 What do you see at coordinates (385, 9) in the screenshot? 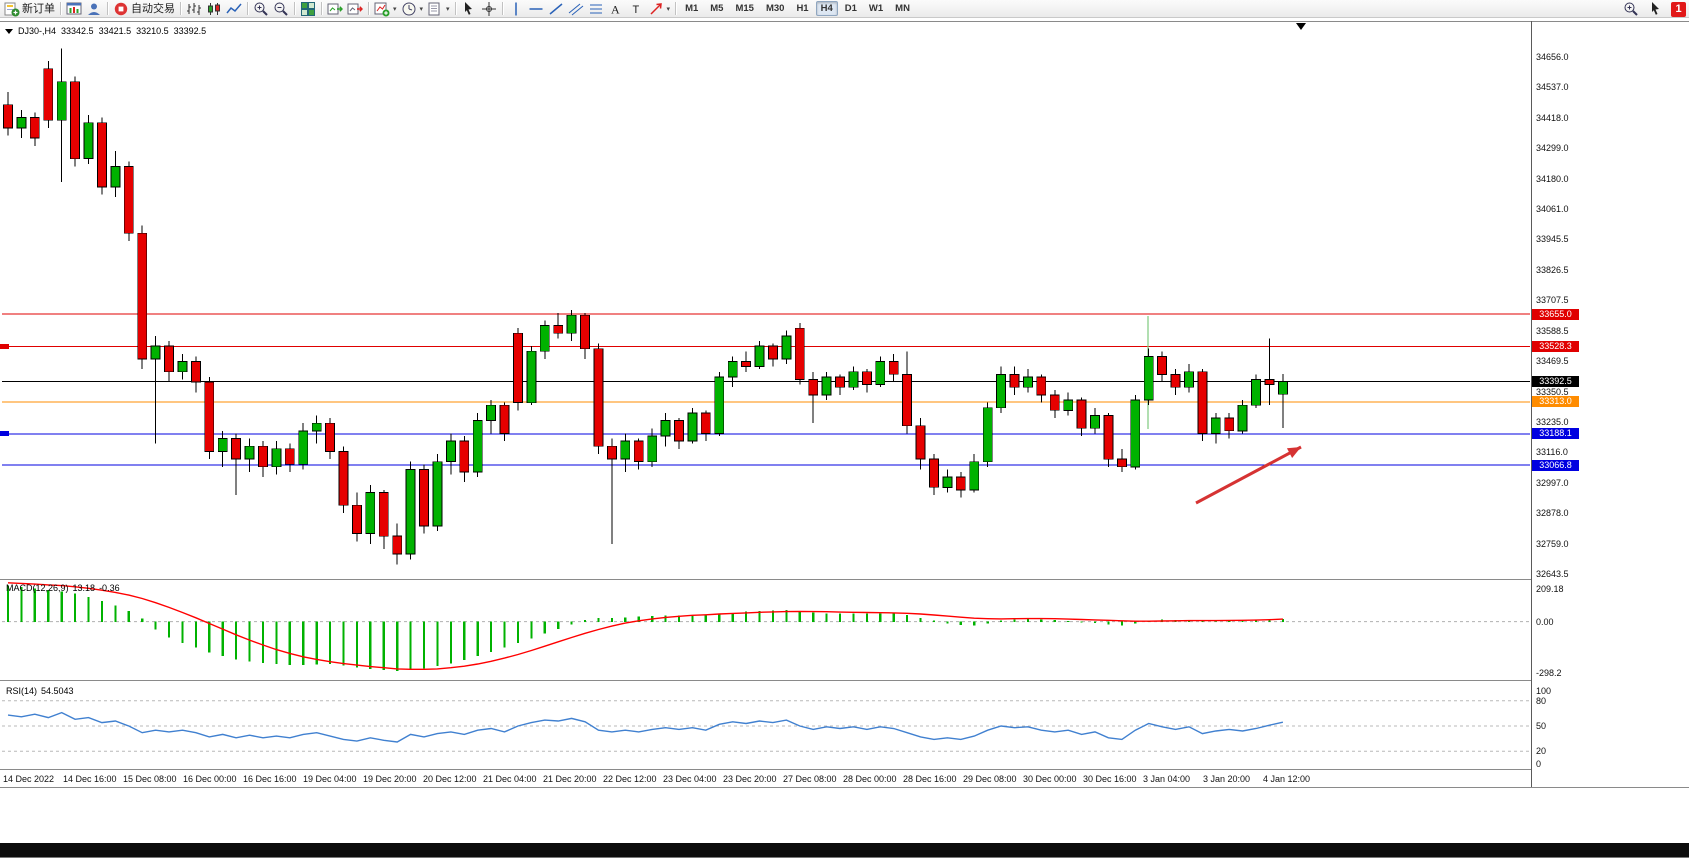
I see `indicators-button: ▾` at bounding box center [385, 9].